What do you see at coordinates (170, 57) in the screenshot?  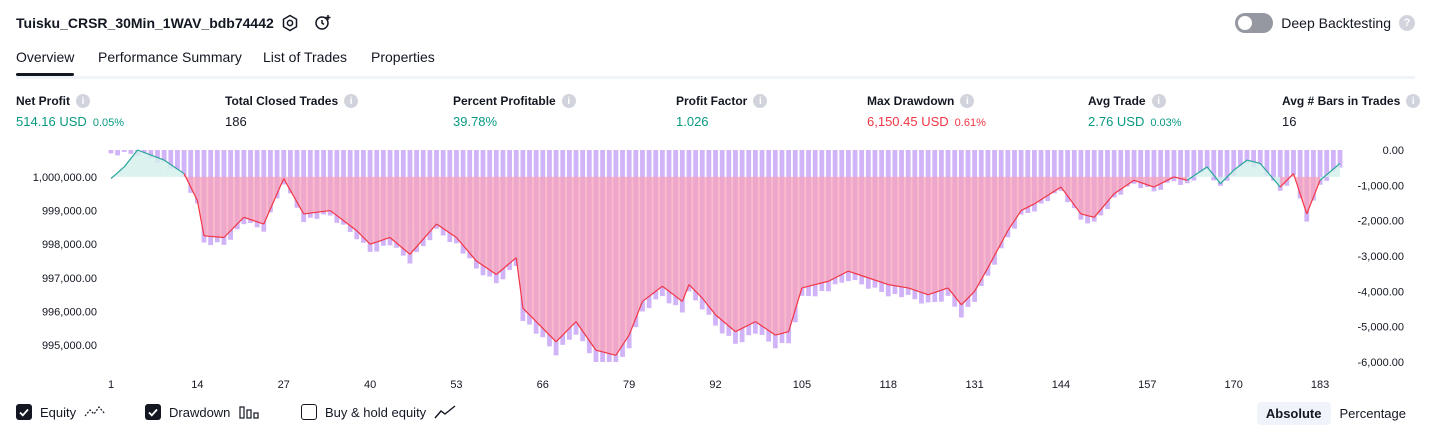 I see `tab-performance-summary: Performance Summary` at bounding box center [170, 57].